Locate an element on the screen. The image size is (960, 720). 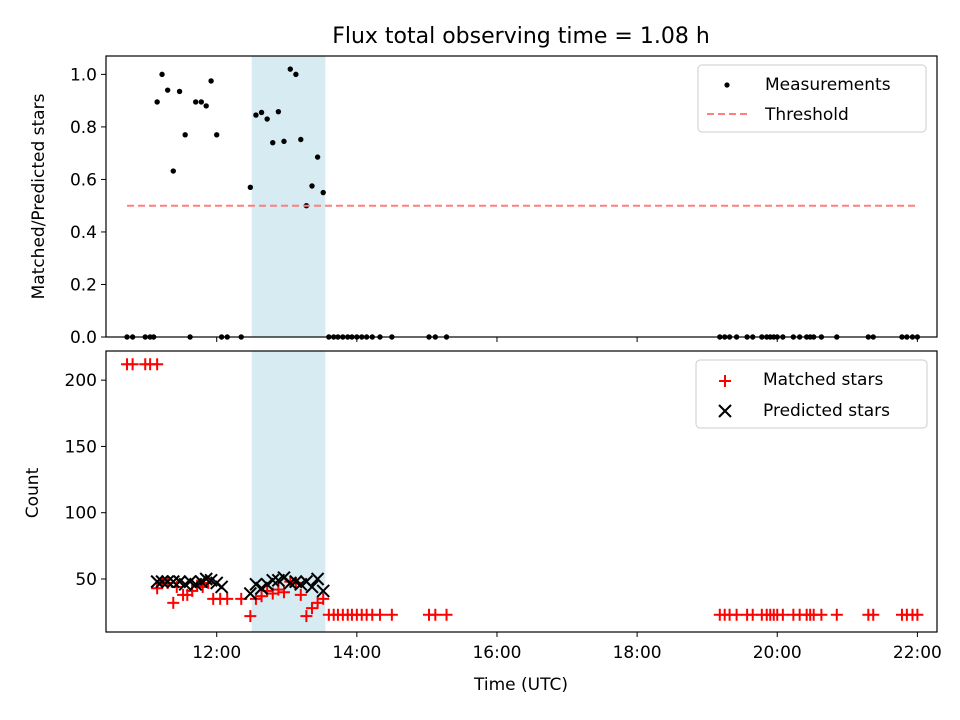
y-tick-label: 200 is located at coordinates (81, 381).